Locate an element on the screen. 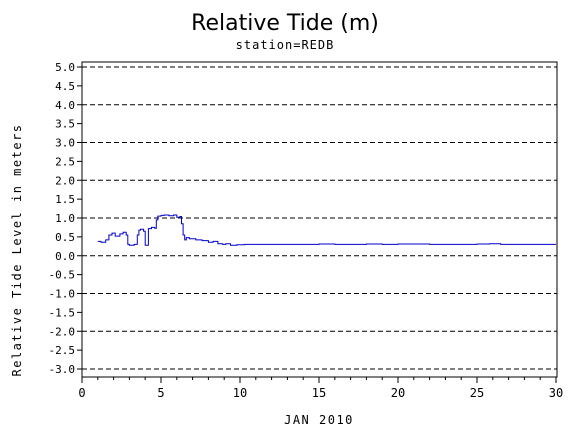 This screenshot has width=570, height=430. y-tick-label: -1.5 is located at coordinates (62, 312).